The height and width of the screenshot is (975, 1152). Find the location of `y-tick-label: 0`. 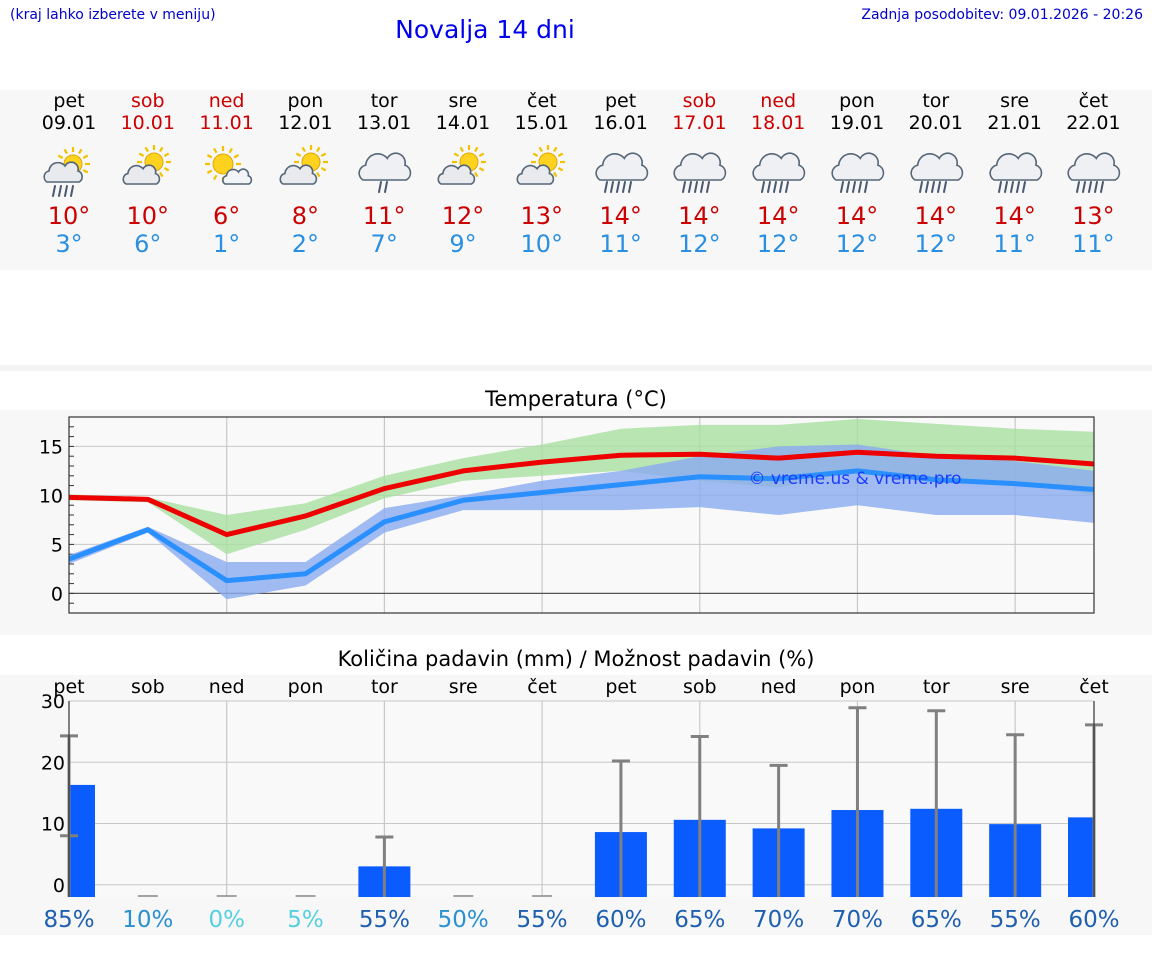

y-tick-label: 0 is located at coordinates (59, 886).